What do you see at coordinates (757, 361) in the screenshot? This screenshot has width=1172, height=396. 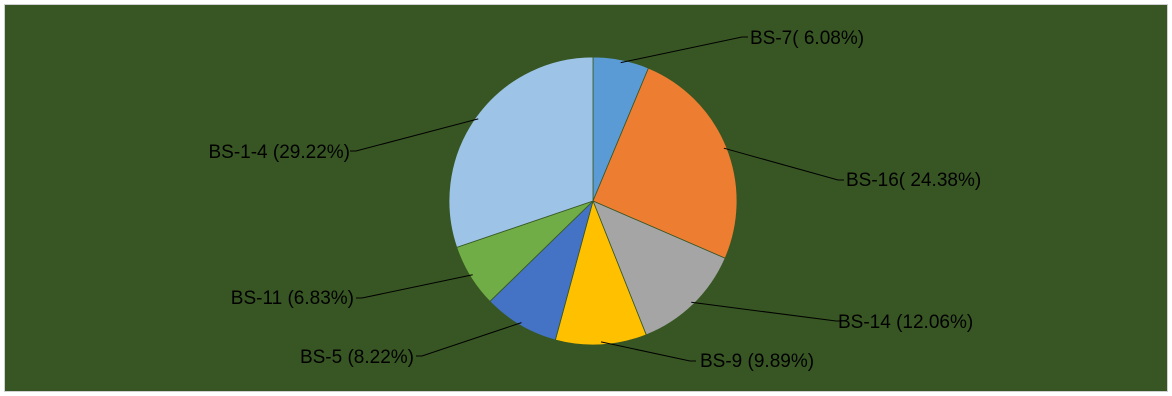 I see `data-label-bs-9: BS-9 (9.89%)` at bounding box center [757, 361].